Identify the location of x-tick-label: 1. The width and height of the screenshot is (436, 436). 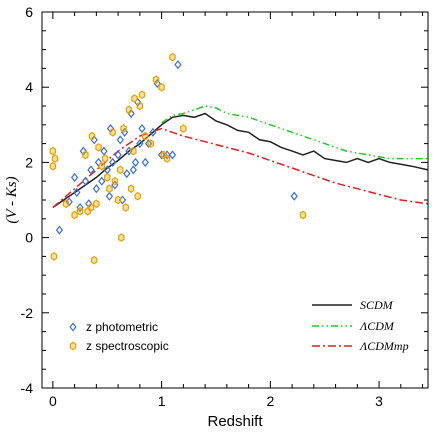
(162, 401).